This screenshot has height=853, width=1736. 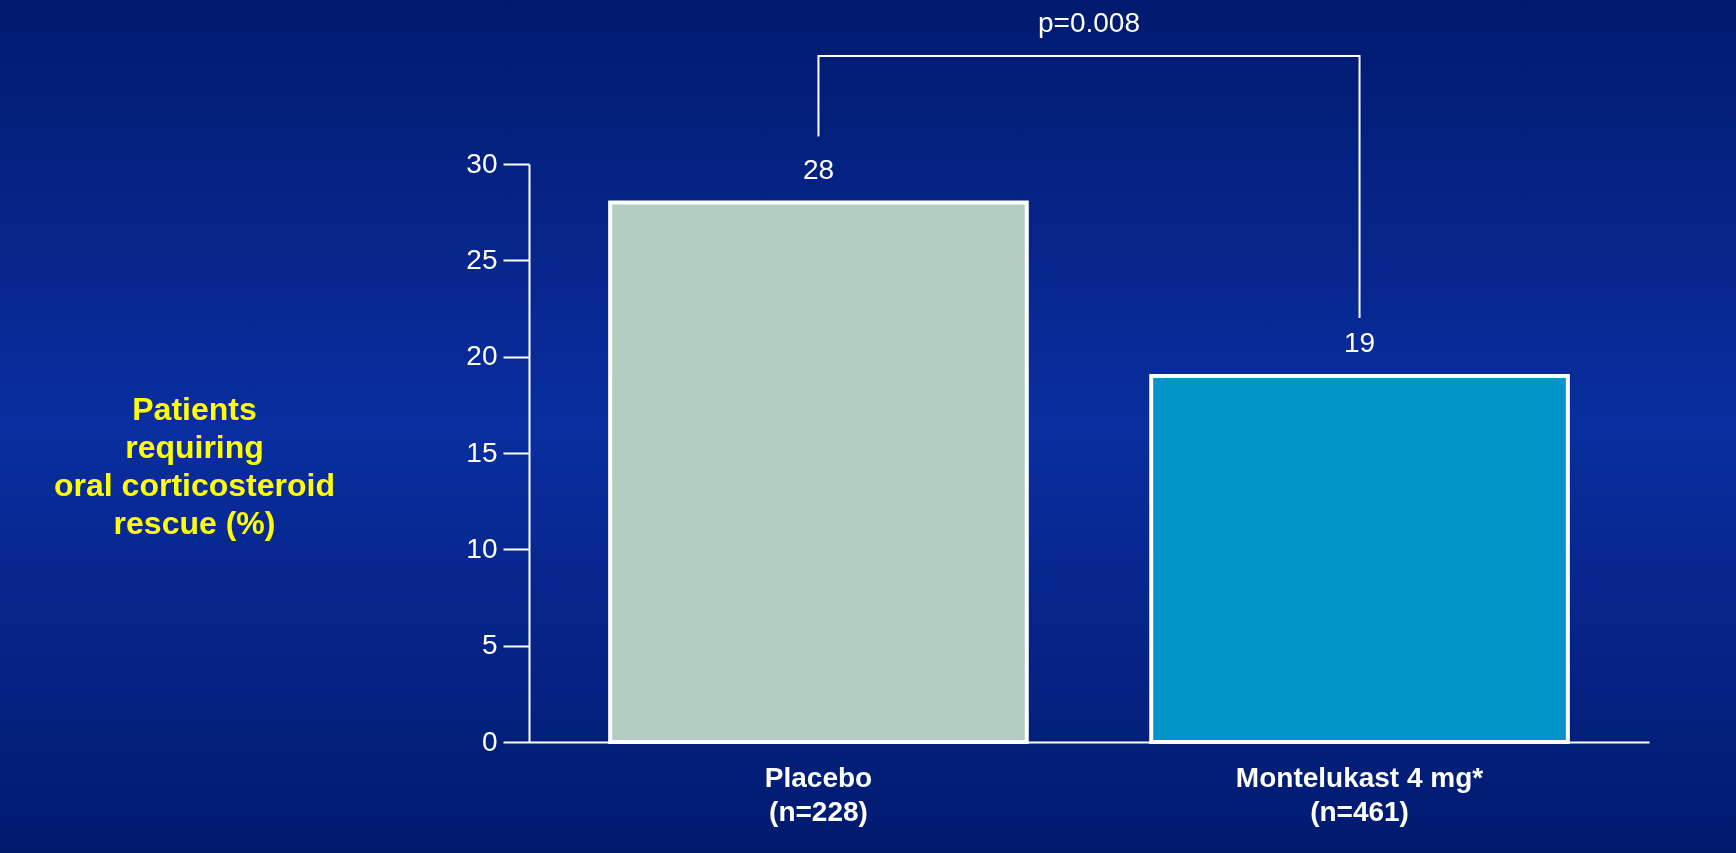 I want to click on x-tick-label: Montelukast 4 mg* (n=461), so click(x=1359, y=794).